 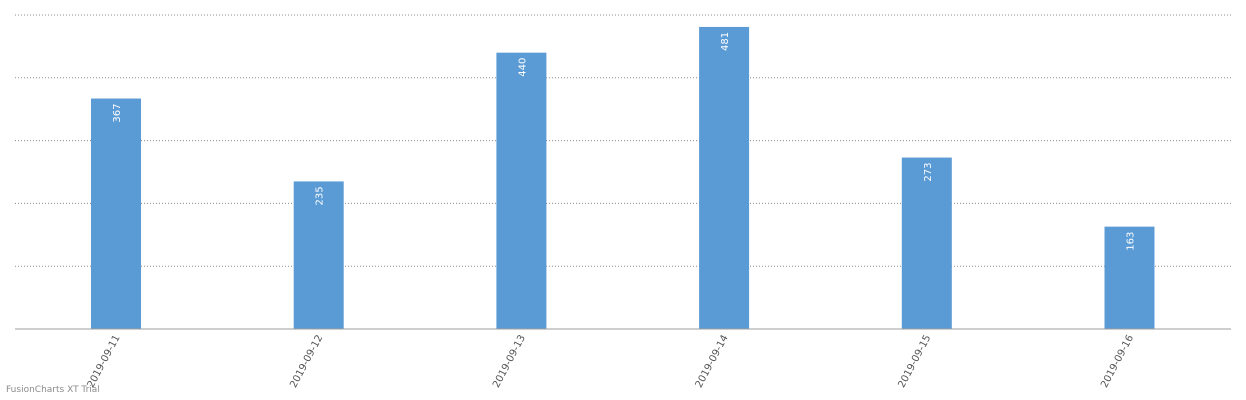 What do you see at coordinates (522, 67) in the screenshot?
I see `data-label: 440` at bounding box center [522, 67].